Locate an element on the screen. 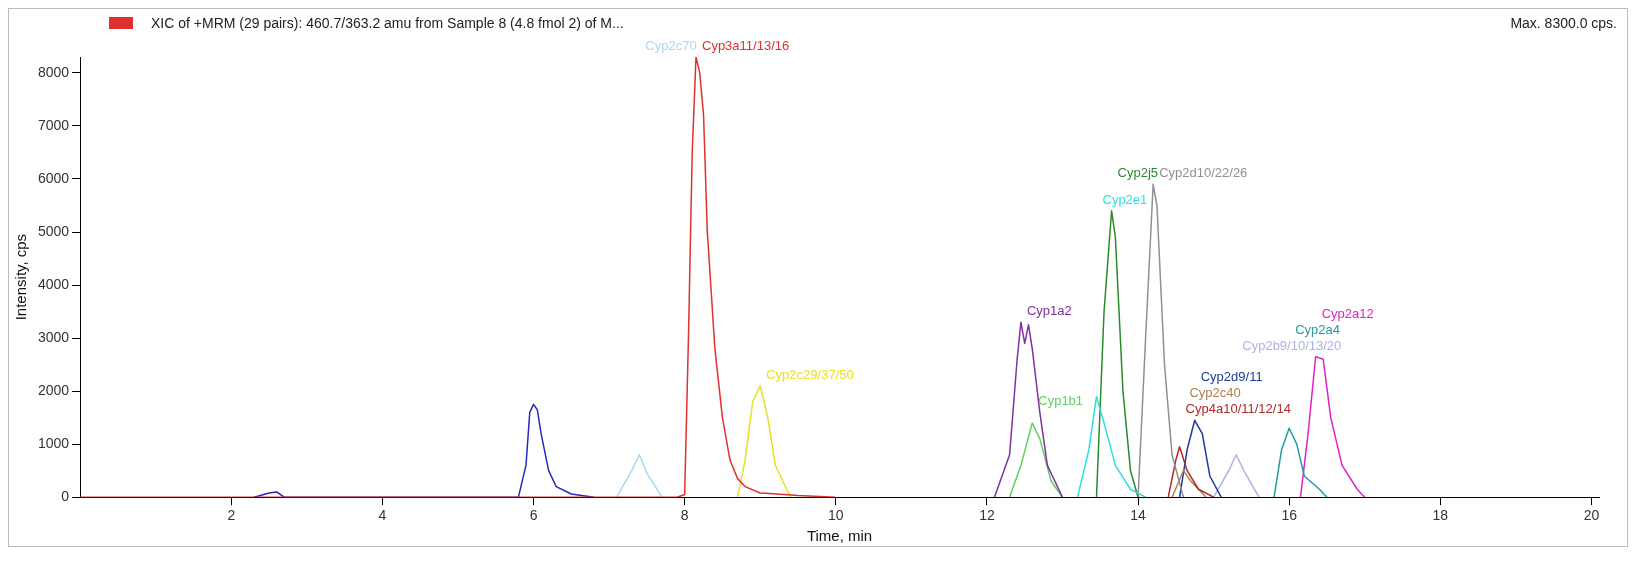  x-tick-label: 10 is located at coordinates (836, 515).